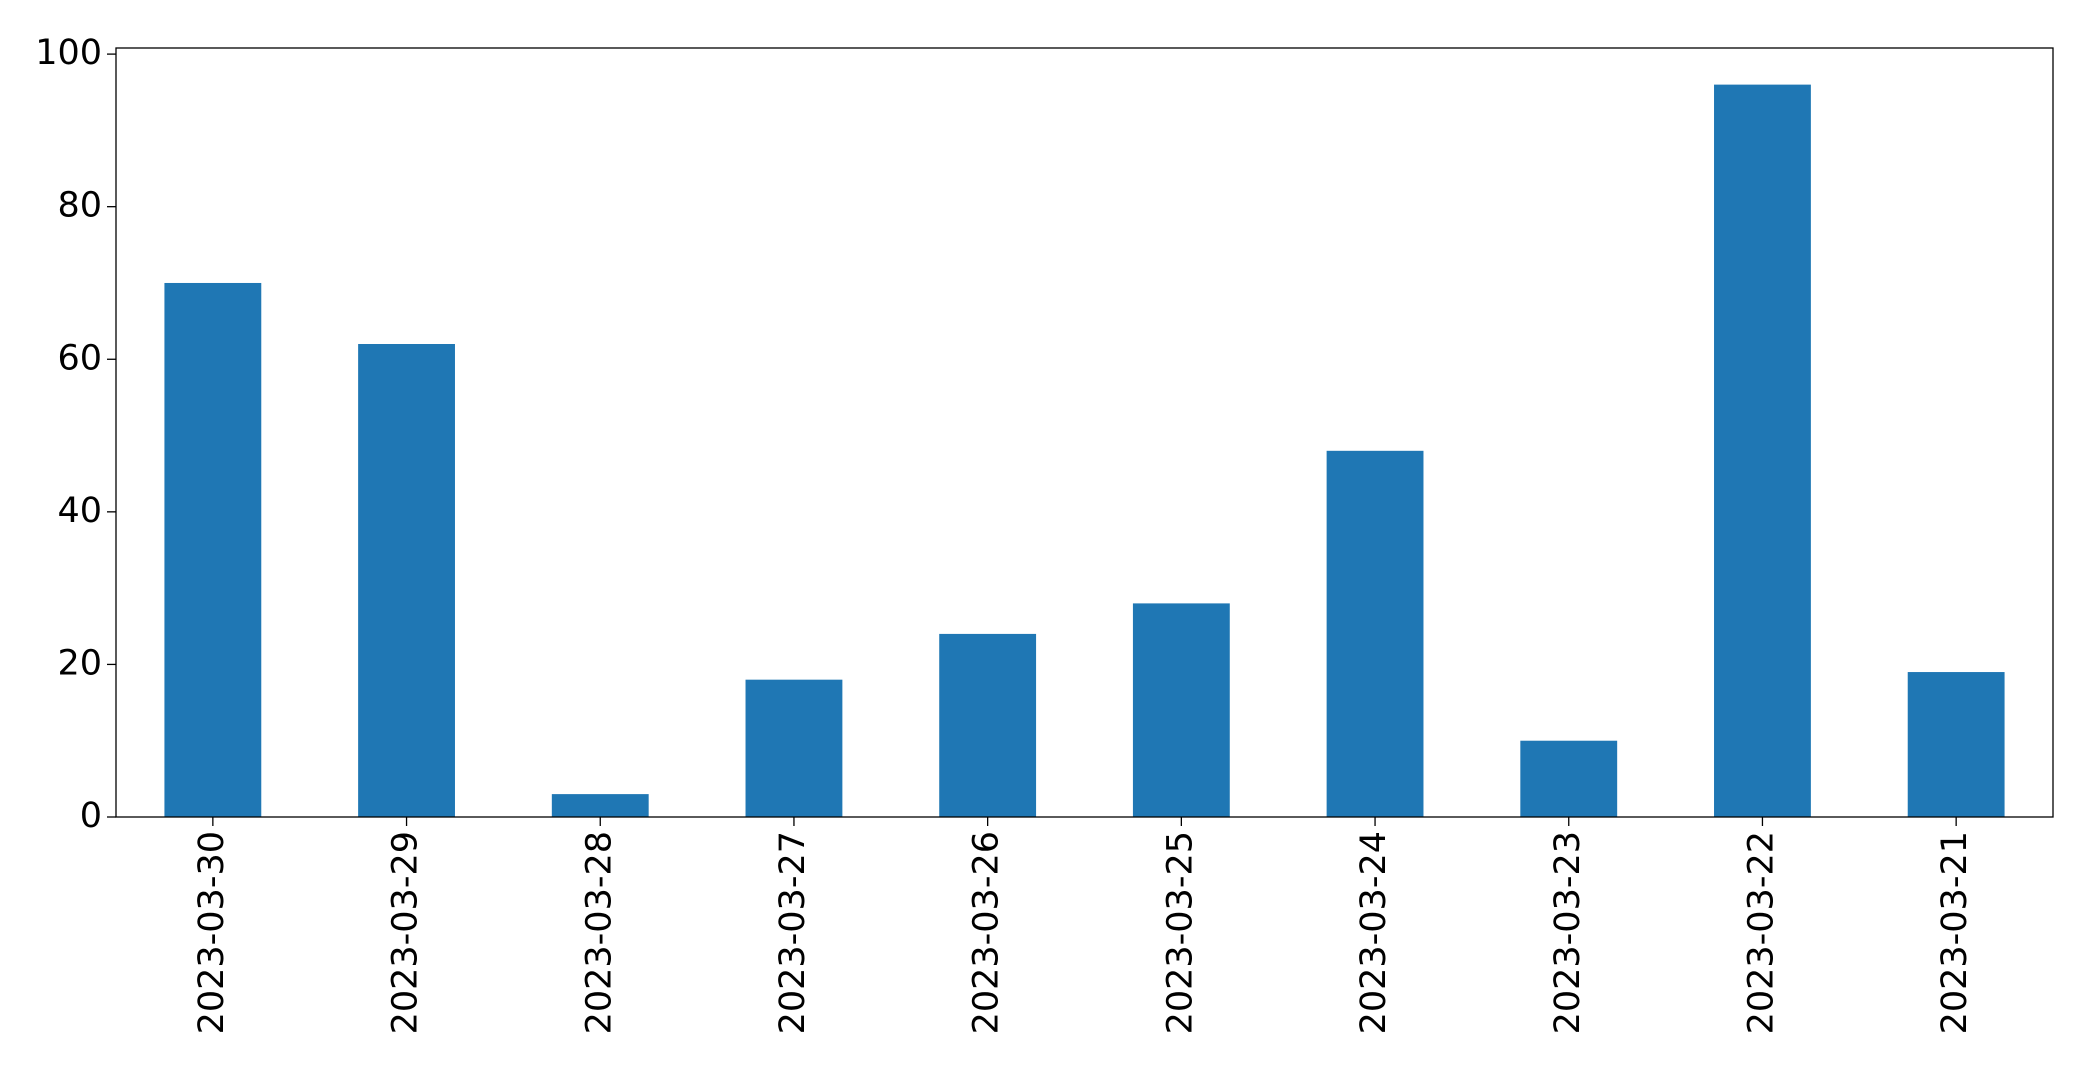 This screenshot has height=1069, width=2093. What do you see at coordinates (79, 511) in the screenshot?
I see `y-tick-label: 40` at bounding box center [79, 511].